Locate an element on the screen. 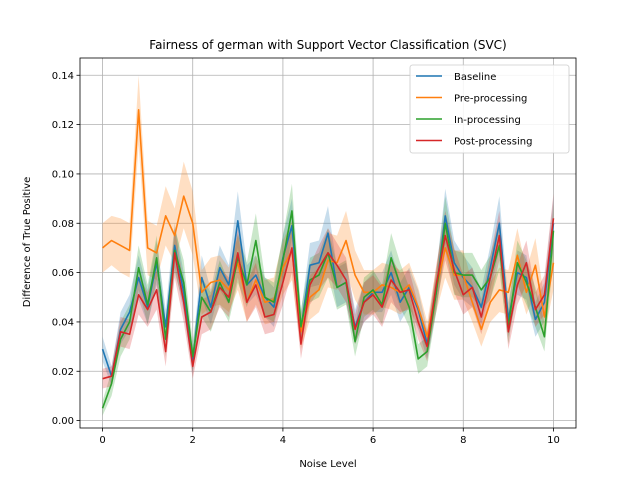 The width and height of the screenshot is (640, 480). x-axis-ticks: 0 2 4 6 8 10 is located at coordinates (329, 437).